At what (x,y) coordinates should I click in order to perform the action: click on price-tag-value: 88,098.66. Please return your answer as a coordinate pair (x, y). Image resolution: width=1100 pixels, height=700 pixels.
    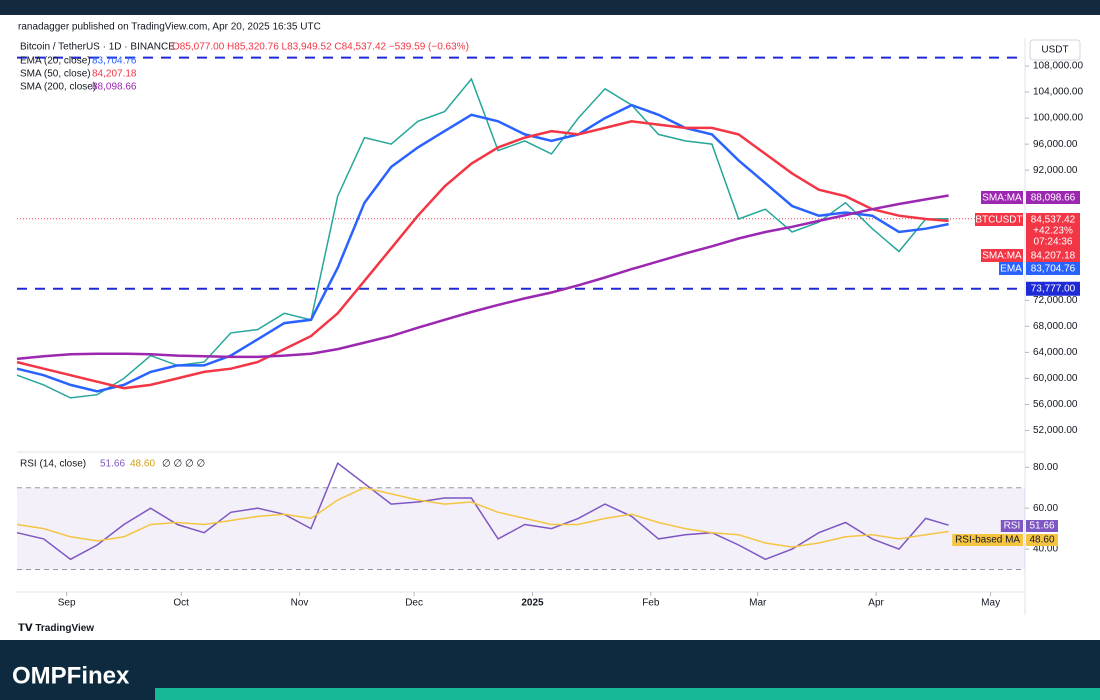
    Looking at the image, I should click on (1053, 198).